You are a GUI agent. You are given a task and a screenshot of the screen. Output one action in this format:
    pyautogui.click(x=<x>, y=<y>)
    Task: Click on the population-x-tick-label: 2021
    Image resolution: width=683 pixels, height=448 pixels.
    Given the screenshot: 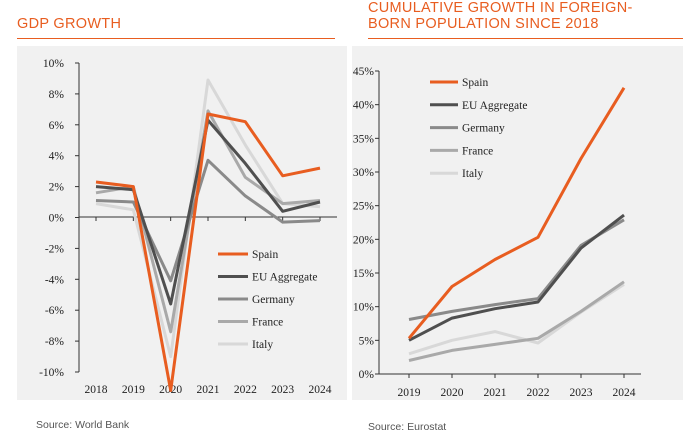 What is the action you would take?
    pyautogui.click(x=495, y=393)
    